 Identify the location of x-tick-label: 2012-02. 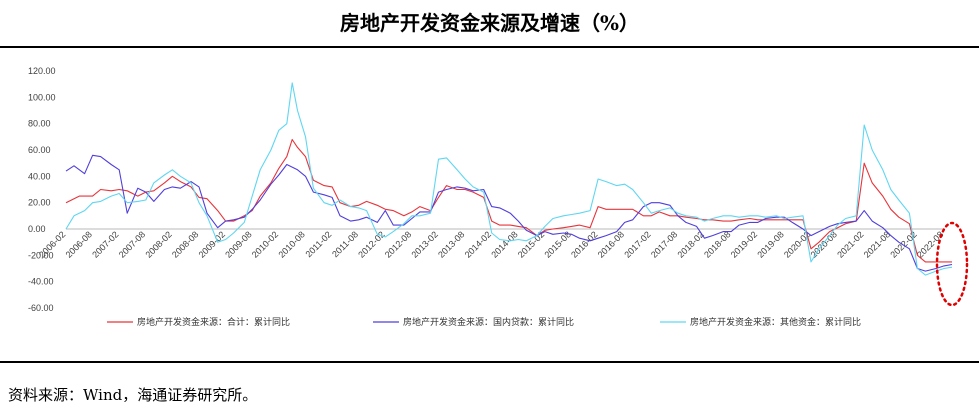
(371, 244).